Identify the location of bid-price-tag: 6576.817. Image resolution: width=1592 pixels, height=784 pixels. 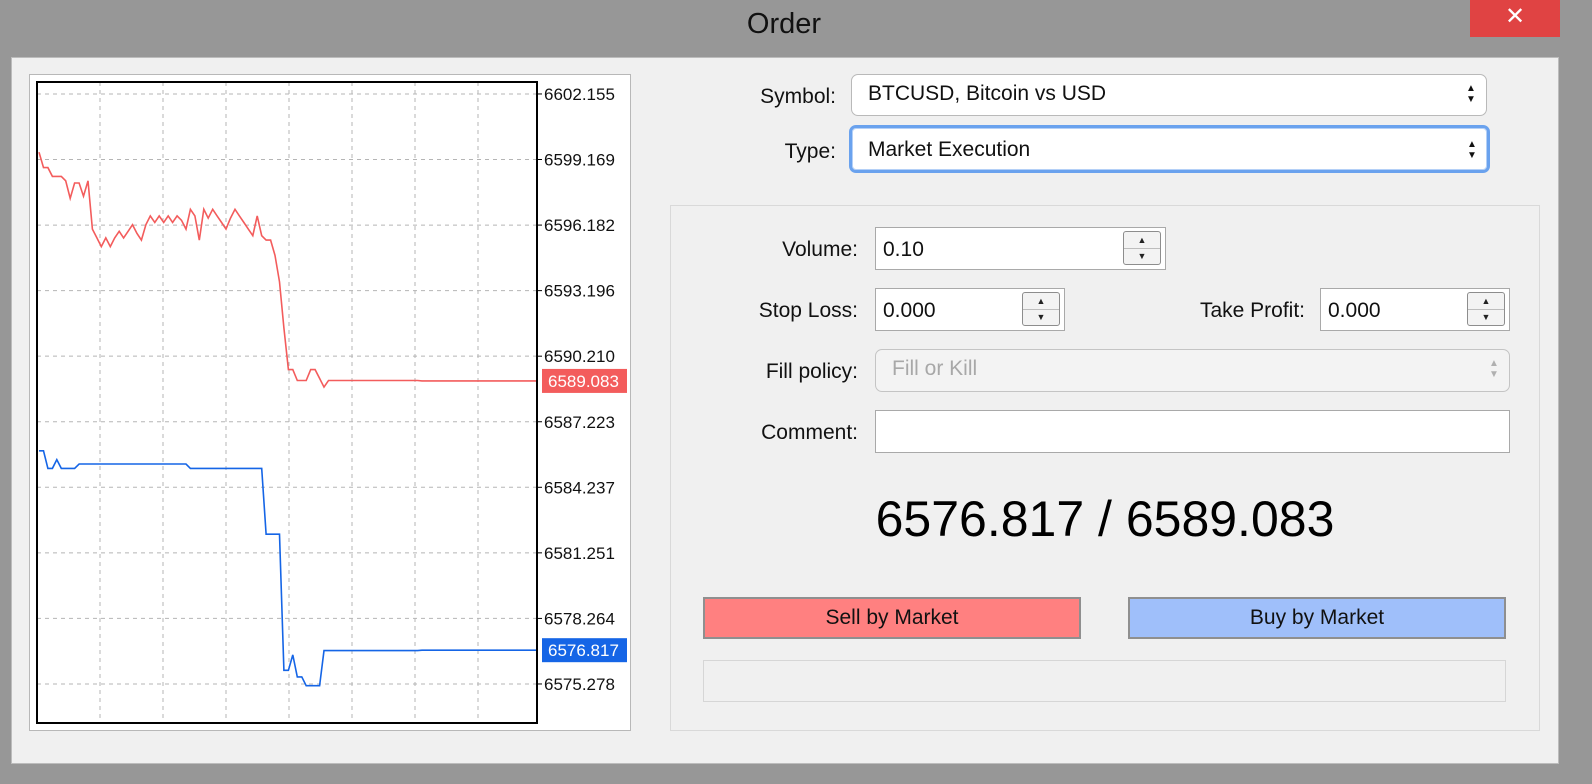
(583, 650).